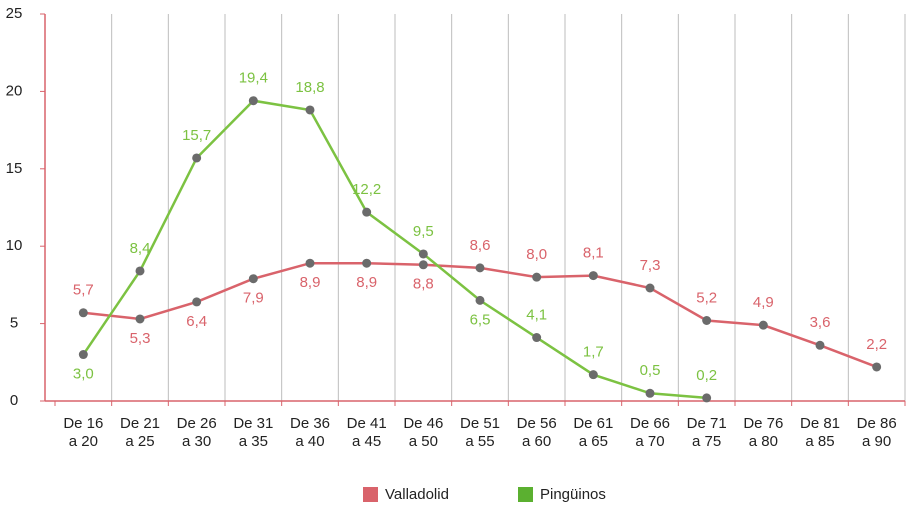 The width and height of the screenshot is (919, 508). Describe the element at coordinates (83, 290) in the screenshot. I see `data-label: 5,7` at that location.